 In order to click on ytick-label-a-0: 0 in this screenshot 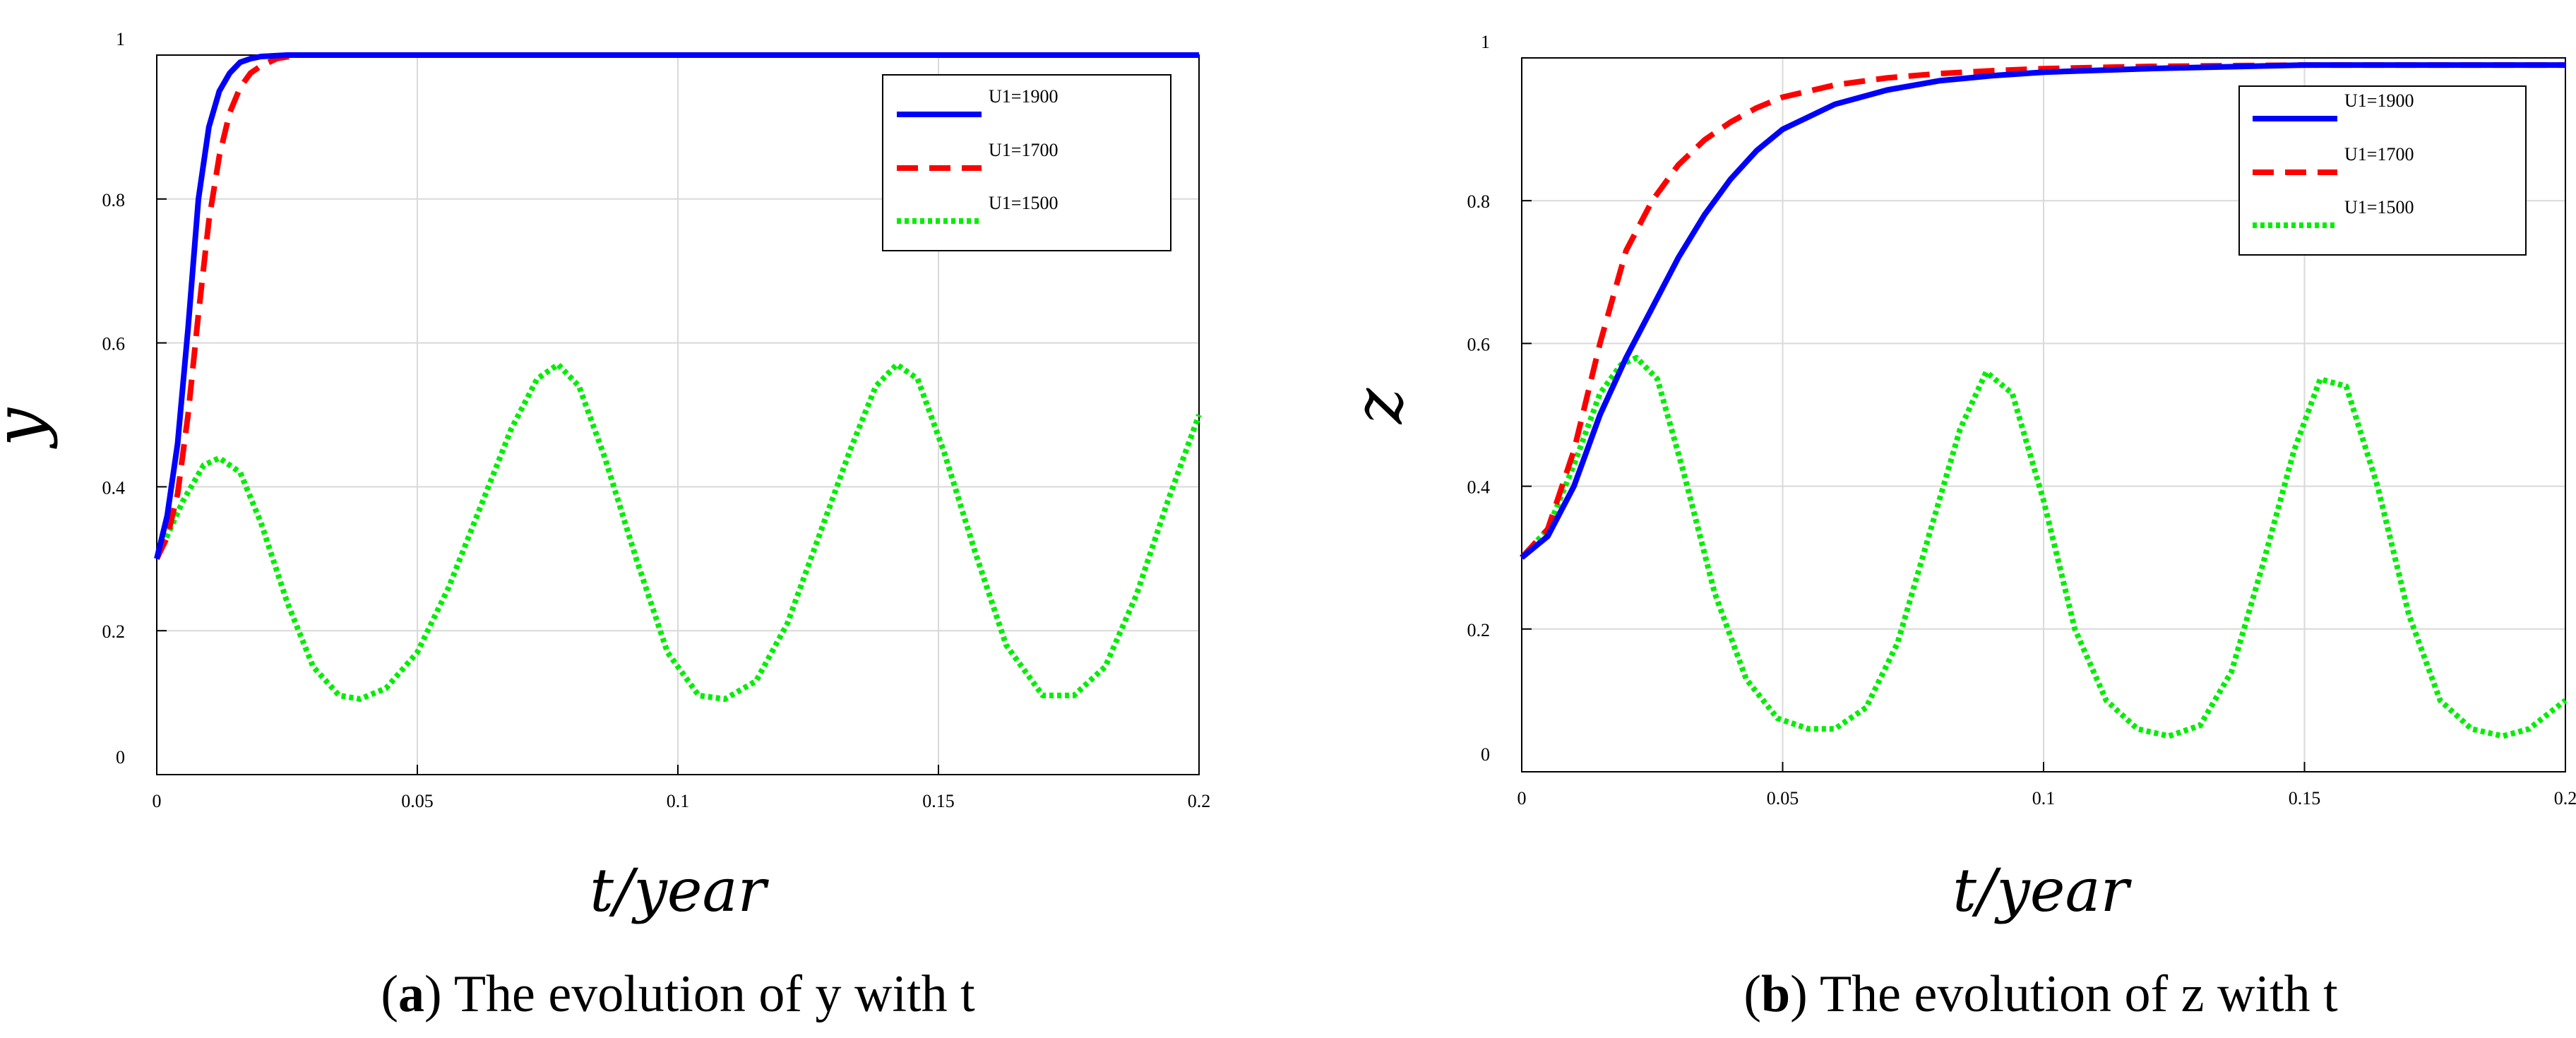, I will do `click(120, 757)`.